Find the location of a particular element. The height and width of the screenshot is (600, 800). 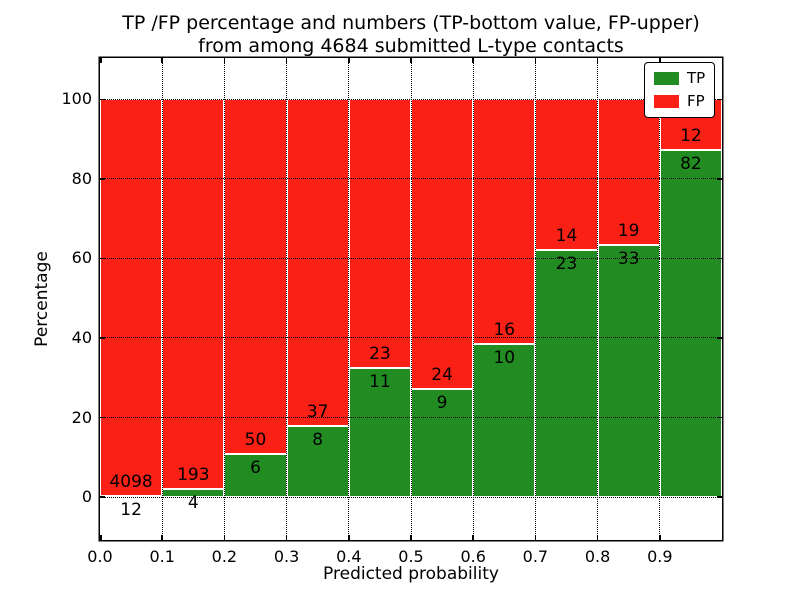

y-tick-label: 60 is located at coordinates (81, 258).